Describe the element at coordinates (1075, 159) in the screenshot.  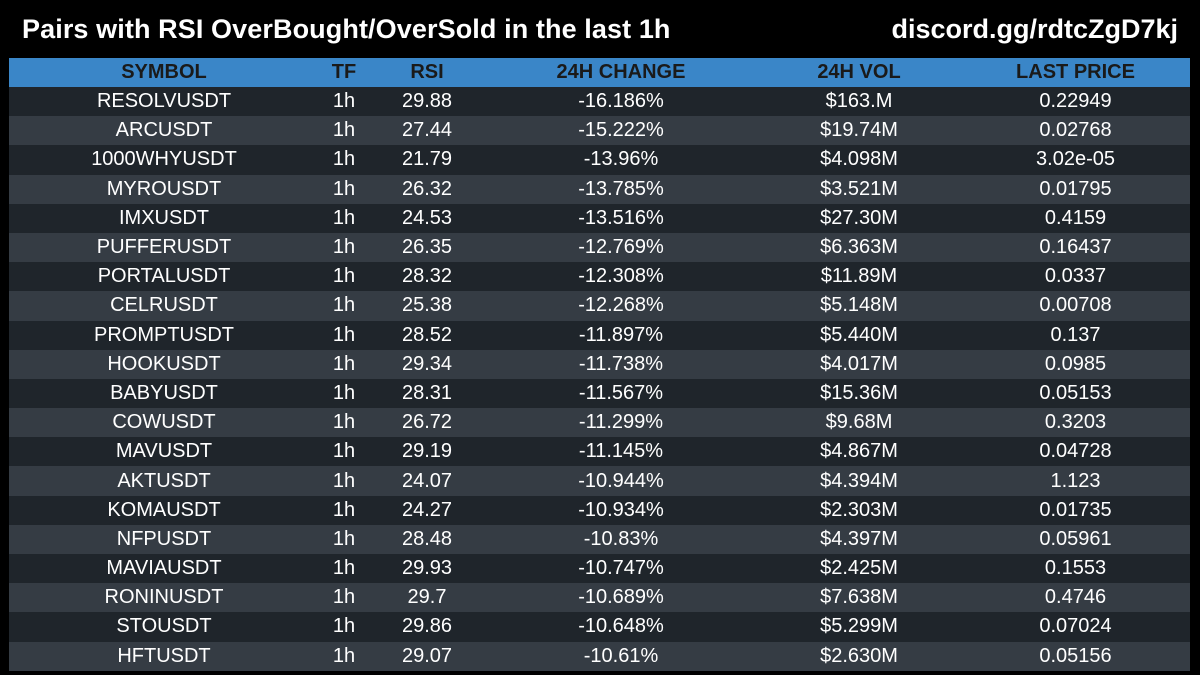
I see `cell-price: 3.02e-05` at that location.